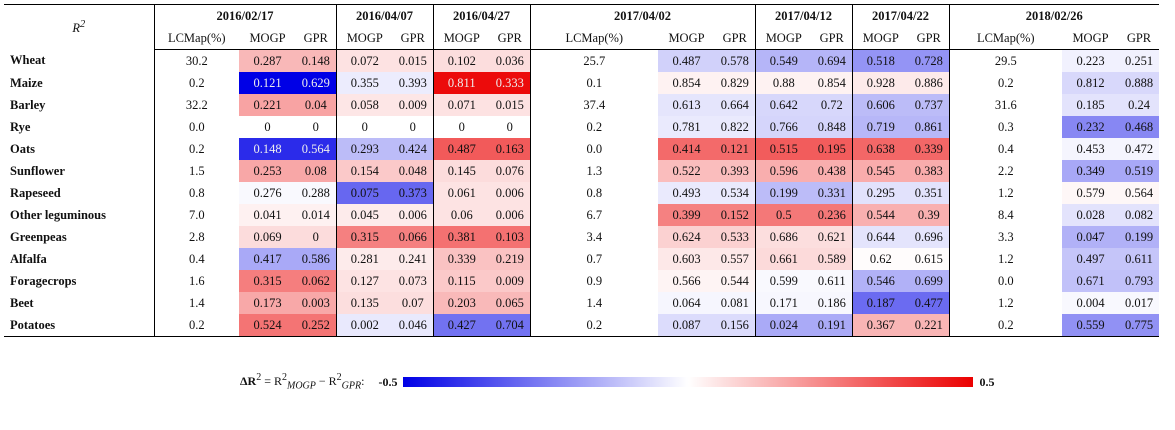 Image resolution: width=1175 pixels, height=430 pixels. What do you see at coordinates (196, 105) in the screenshot?
I see `lcmap-cell: 32.2` at bounding box center [196, 105].